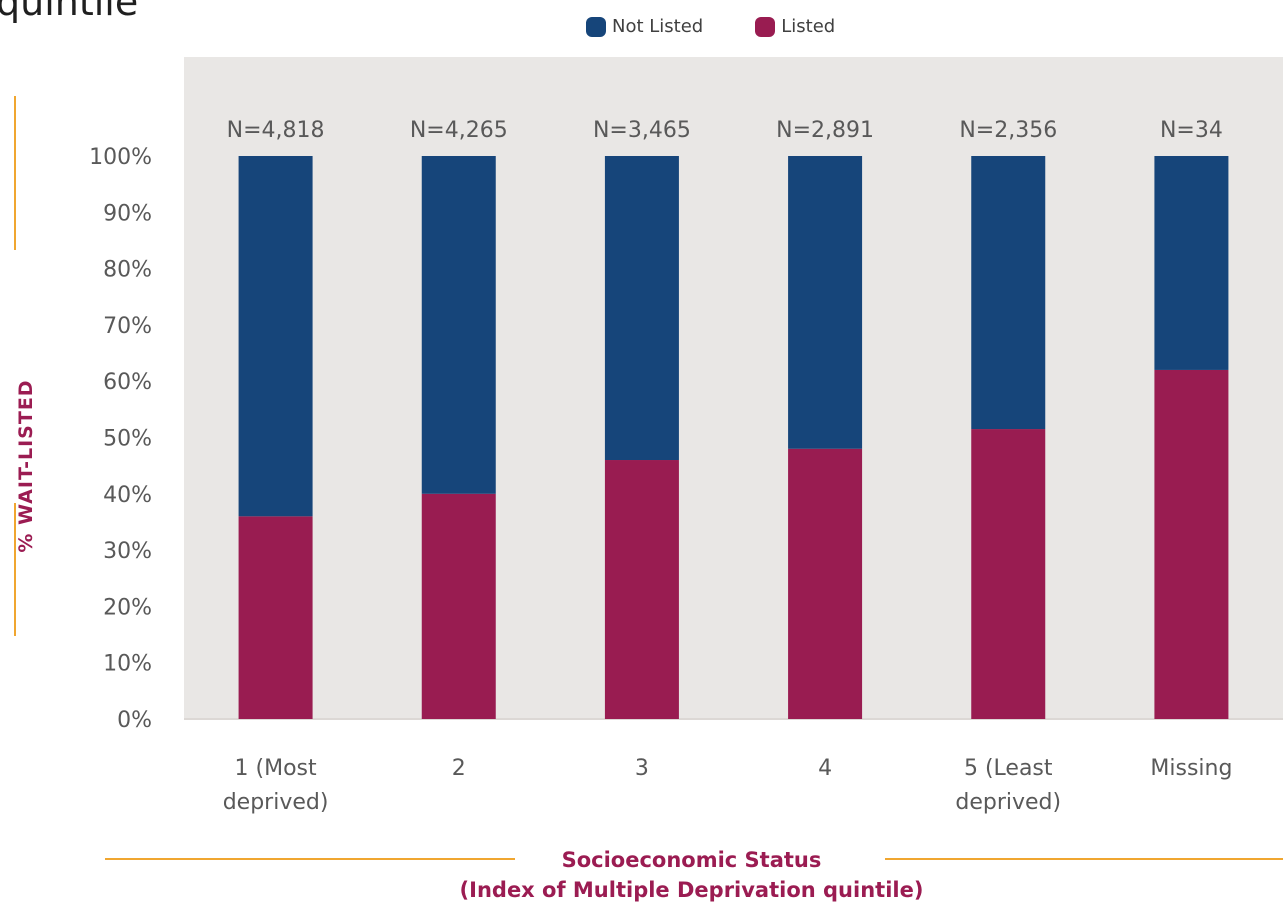 The width and height of the screenshot is (1283, 914). What do you see at coordinates (69, 12) in the screenshot?
I see `page-title: quintile` at bounding box center [69, 12].